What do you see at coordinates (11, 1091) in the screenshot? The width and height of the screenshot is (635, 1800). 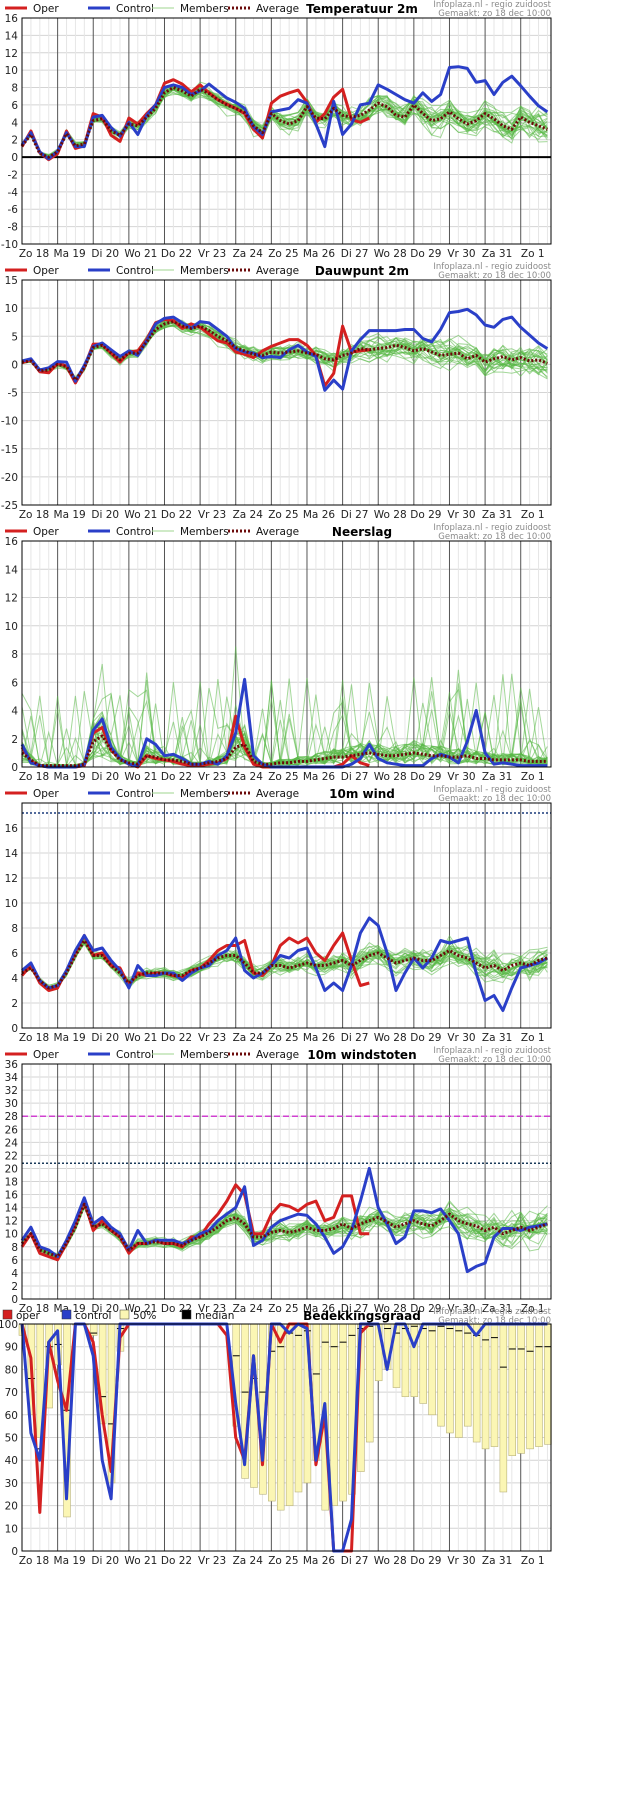 I see `y-tick-label: 32` at bounding box center [11, 1091].